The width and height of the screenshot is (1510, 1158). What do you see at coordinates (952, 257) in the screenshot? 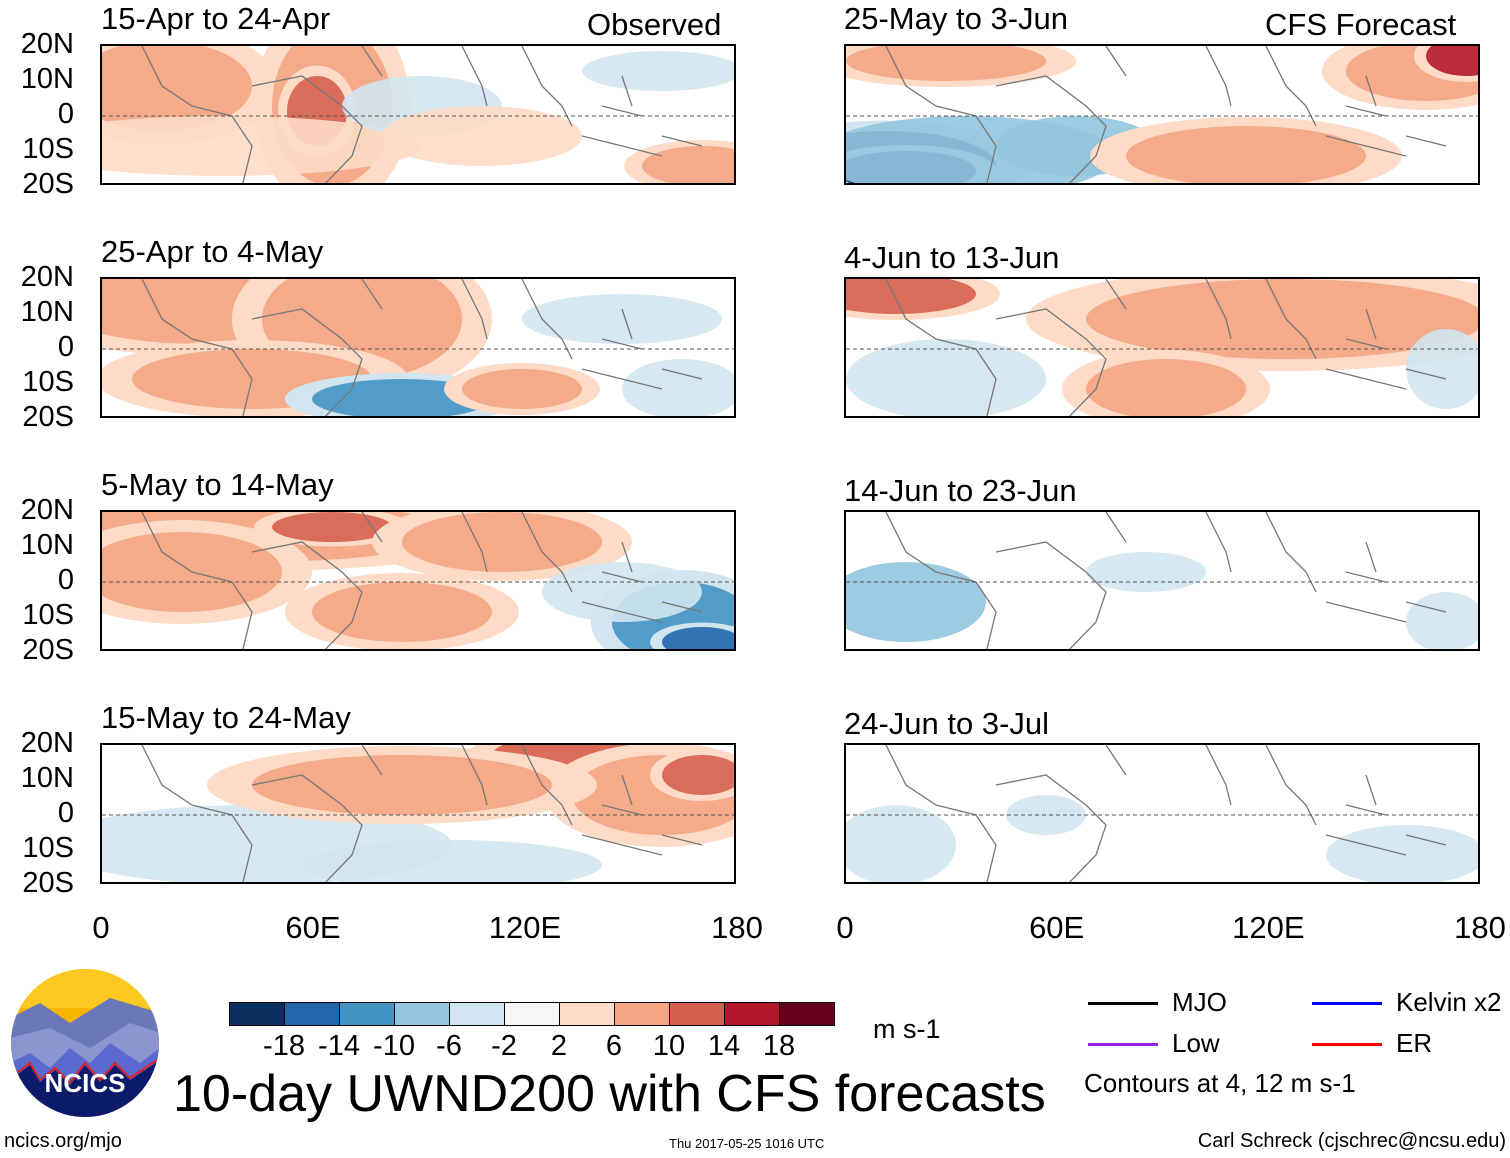
I see `panel-title-fc-2: 4-Jun to 13-Jun` at bounding box center [952, 257].